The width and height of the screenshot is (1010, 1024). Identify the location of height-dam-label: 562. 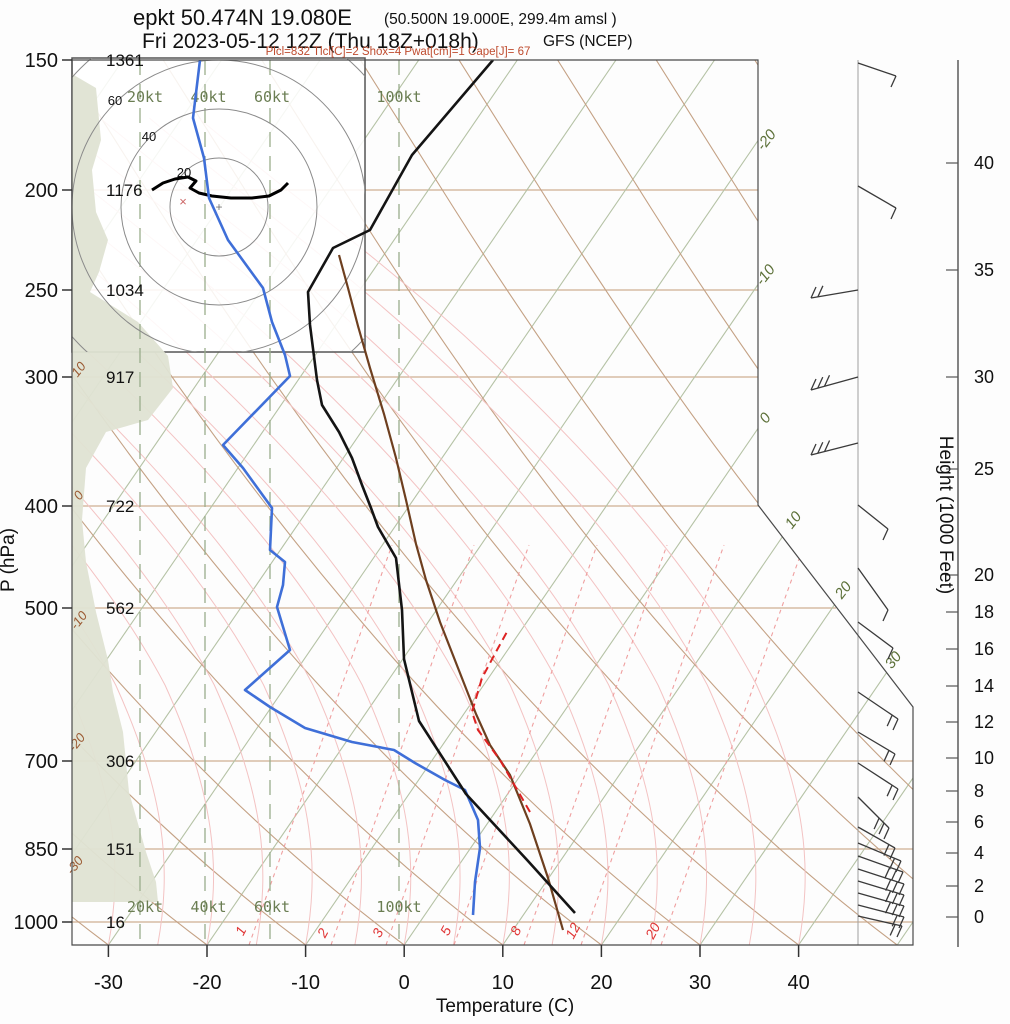
(120, 608).